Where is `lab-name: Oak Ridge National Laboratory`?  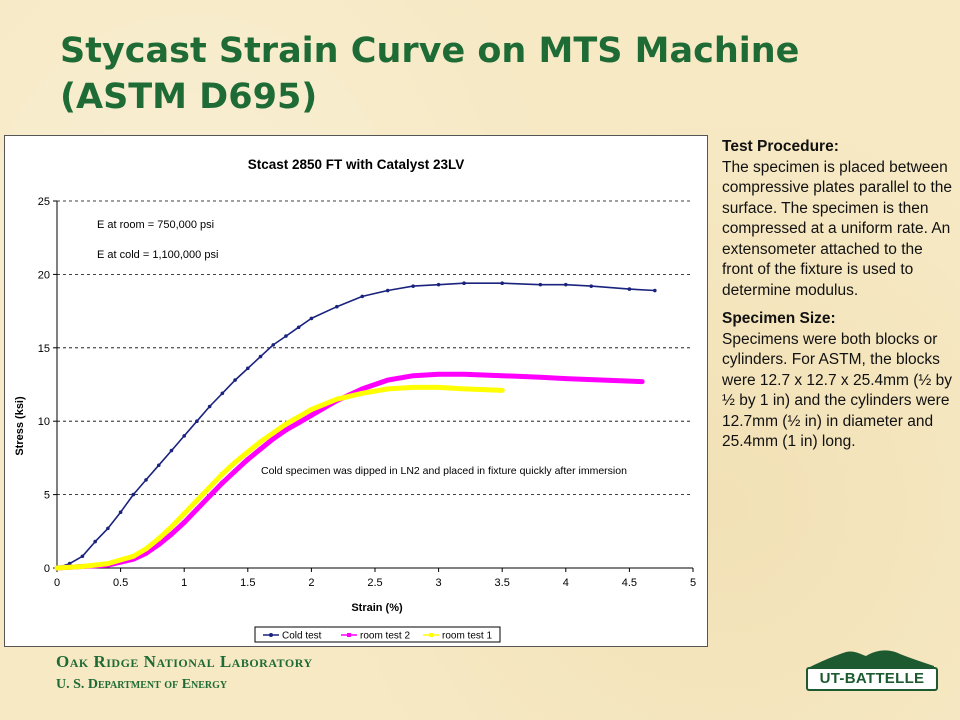
lab-name: Oak Ridge National Laboratory is located at coordinates (184, 661).